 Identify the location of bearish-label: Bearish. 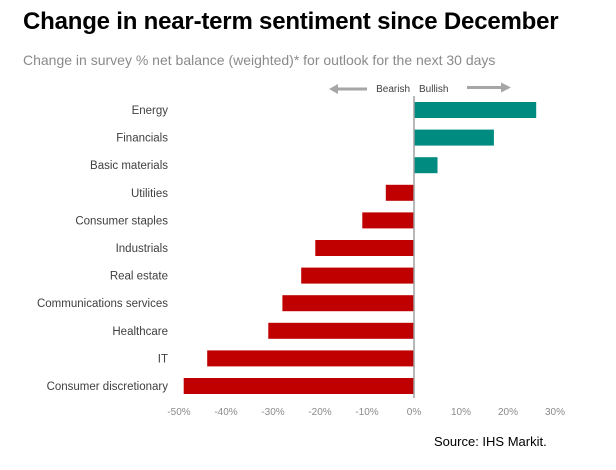
(393, 89).